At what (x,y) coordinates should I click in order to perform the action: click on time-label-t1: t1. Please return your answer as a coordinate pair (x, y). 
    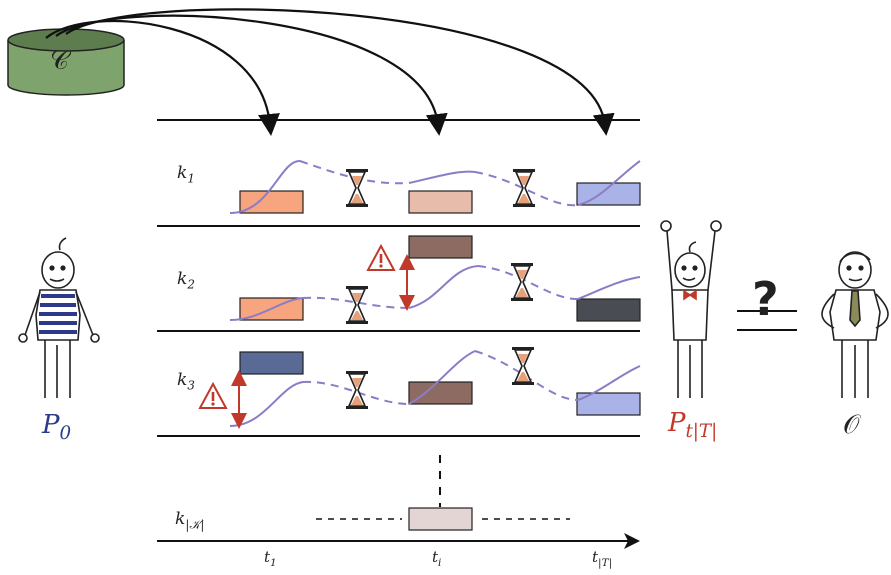
    Looking at the image, I should click on (270, 558).